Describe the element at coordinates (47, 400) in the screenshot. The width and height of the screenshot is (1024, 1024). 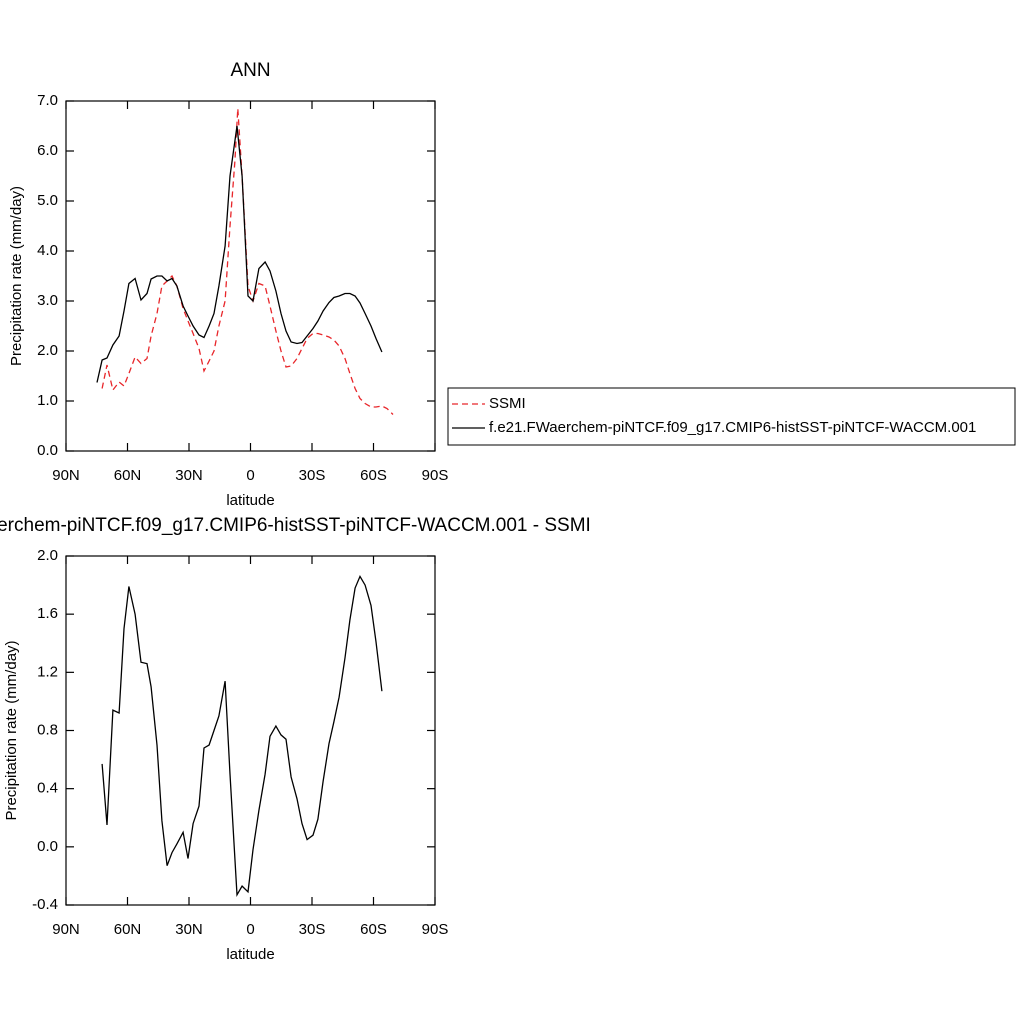
I see `y-tick-label: 1.0` at that location.